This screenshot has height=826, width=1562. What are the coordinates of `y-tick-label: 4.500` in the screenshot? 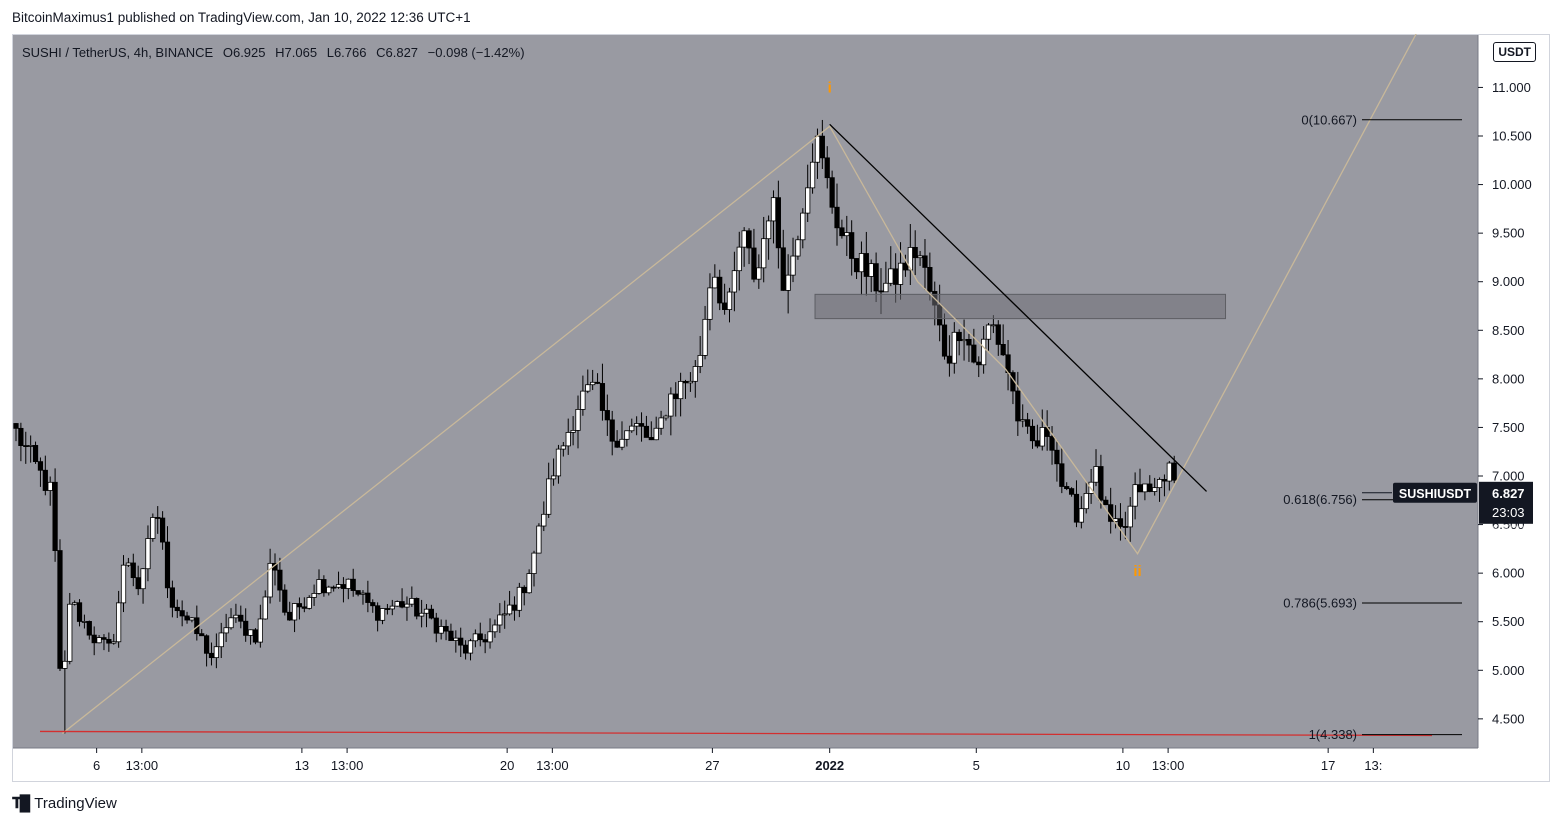 It's located at (1508, 718).